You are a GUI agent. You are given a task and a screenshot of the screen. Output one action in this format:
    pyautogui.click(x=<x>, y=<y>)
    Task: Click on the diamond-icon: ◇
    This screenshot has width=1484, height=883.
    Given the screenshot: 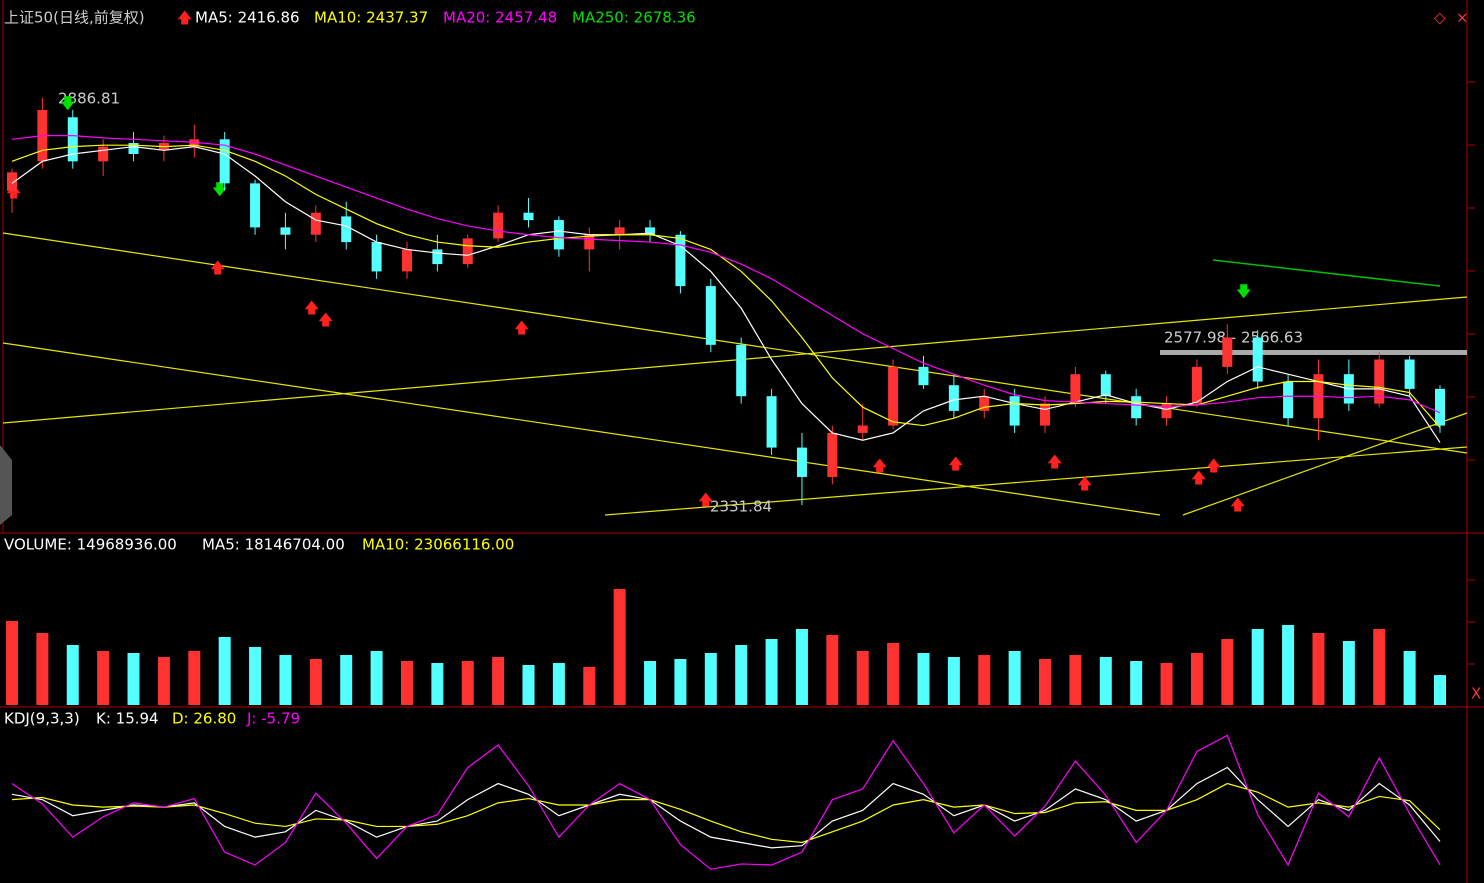 What is the action you would take?
    pyautogui.click(x=1440, y=18)
    